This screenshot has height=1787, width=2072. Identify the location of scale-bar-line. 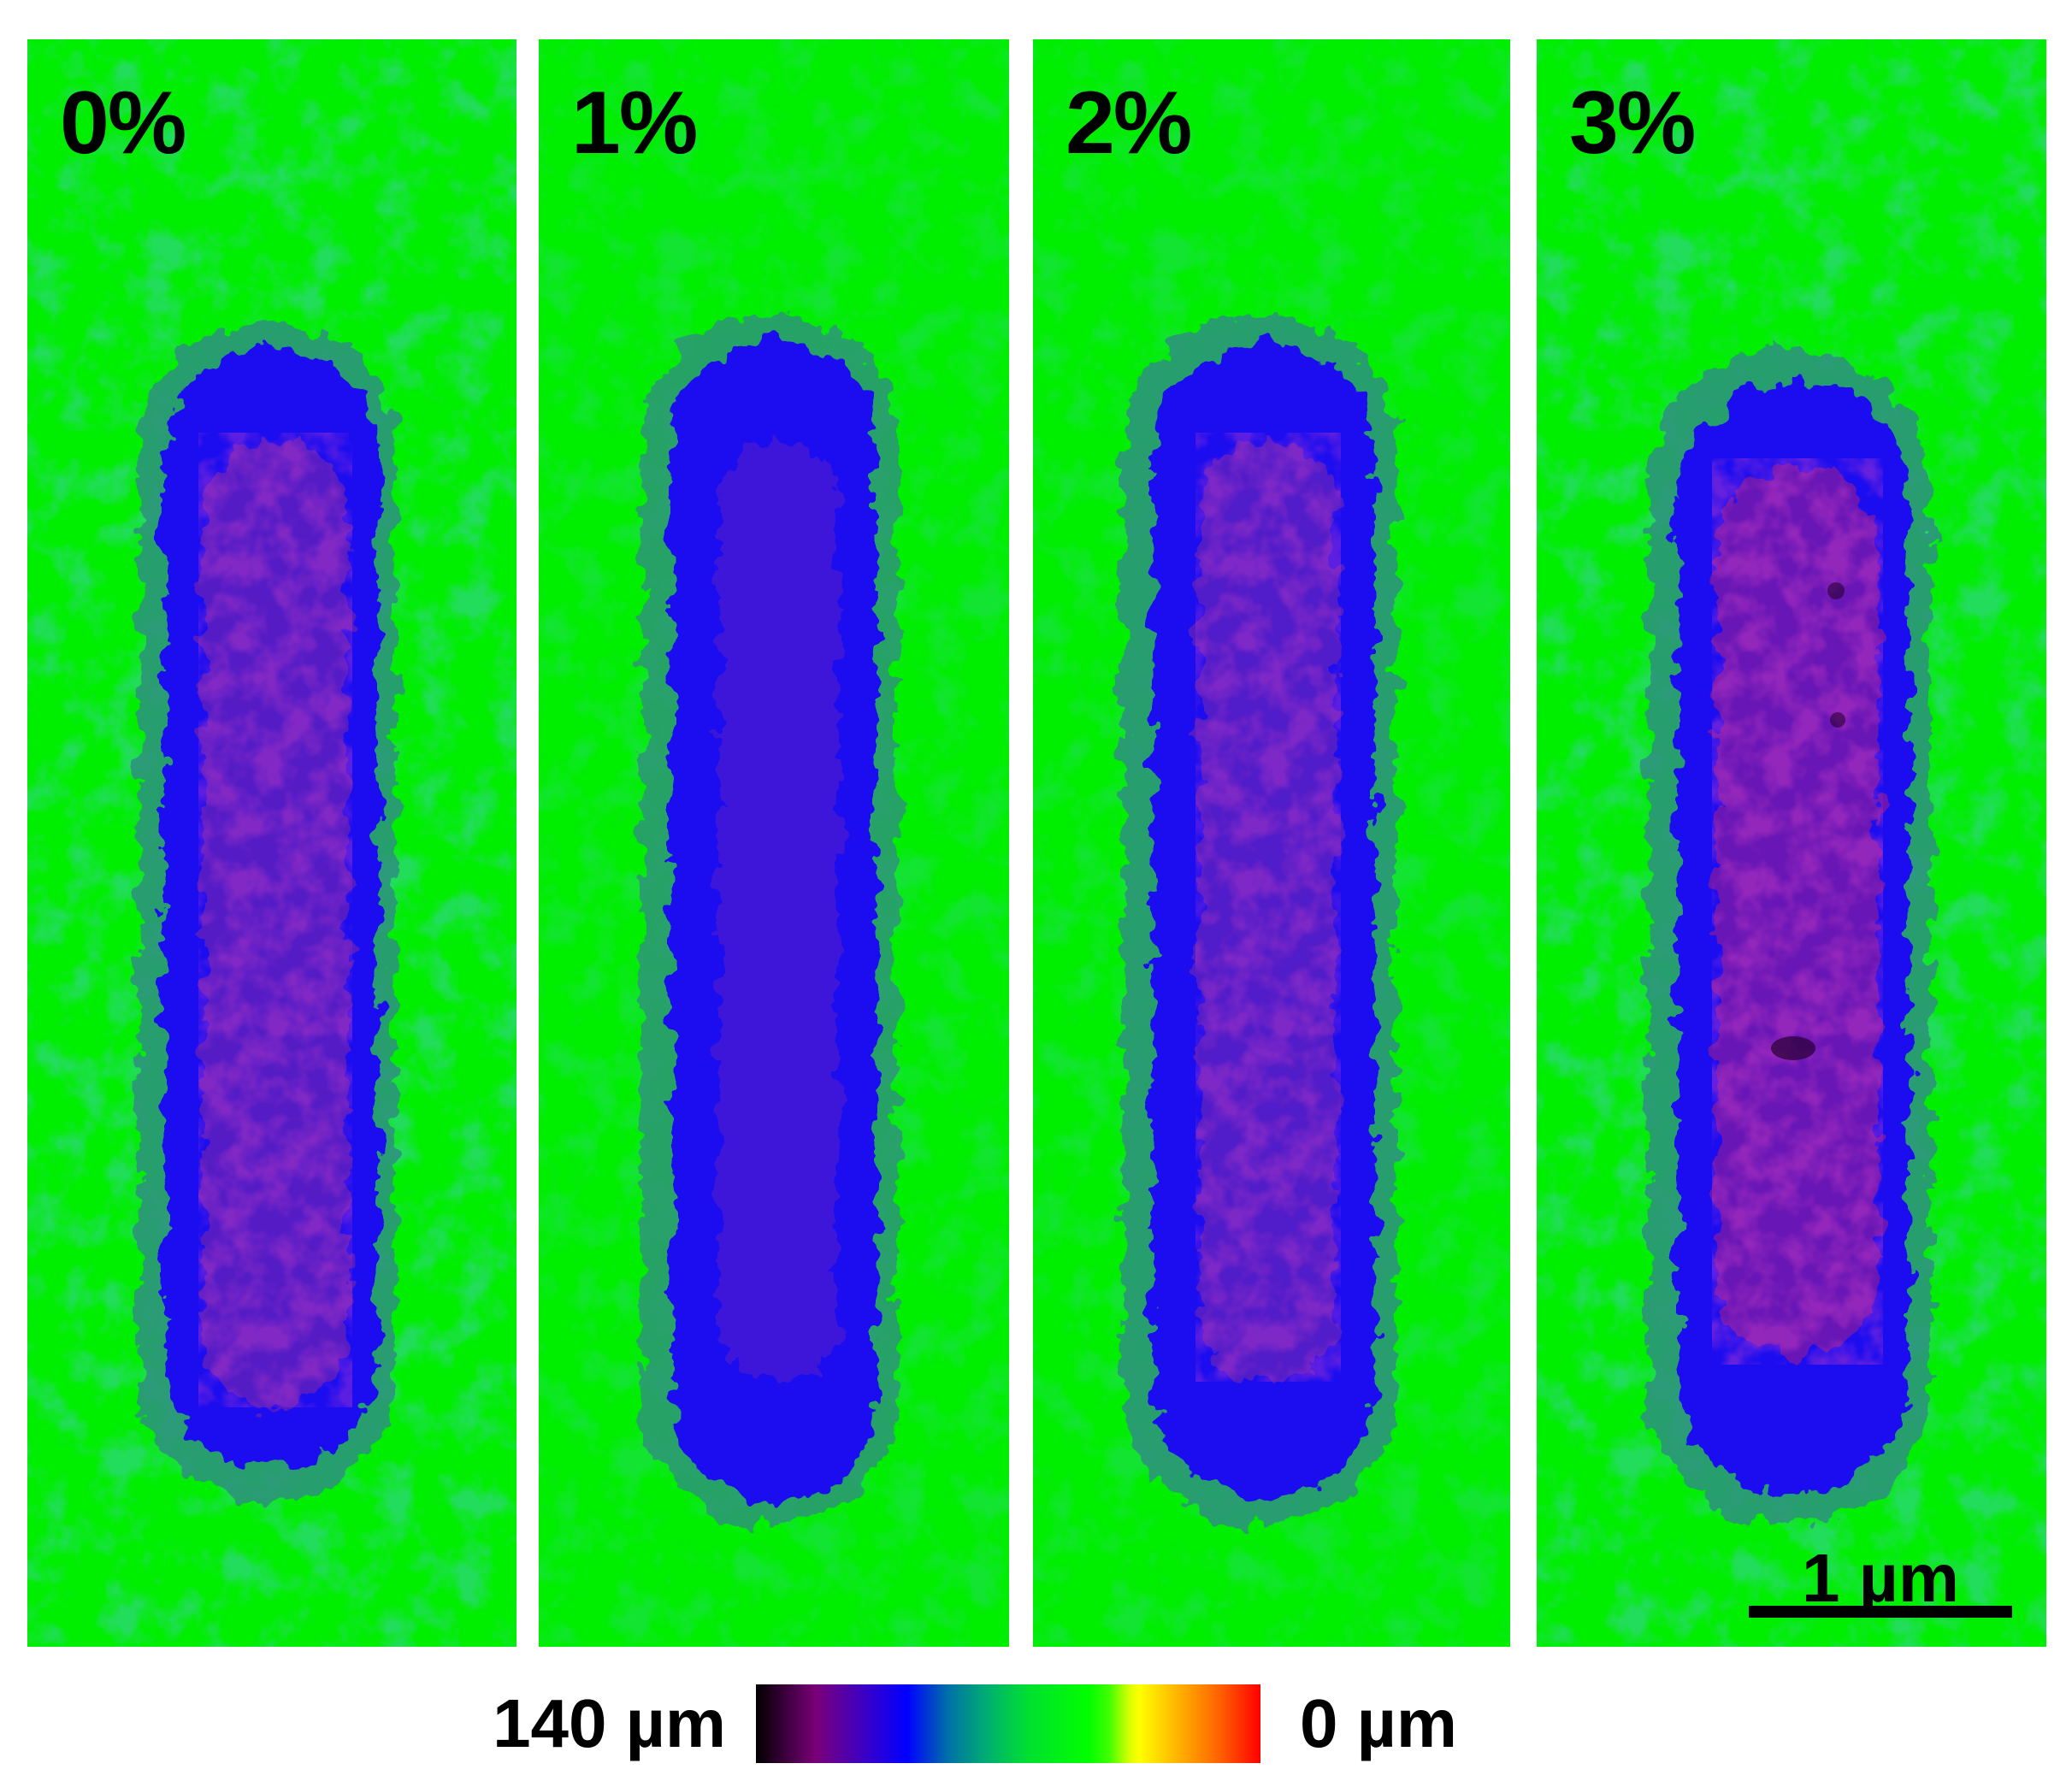
(1880, 1612).